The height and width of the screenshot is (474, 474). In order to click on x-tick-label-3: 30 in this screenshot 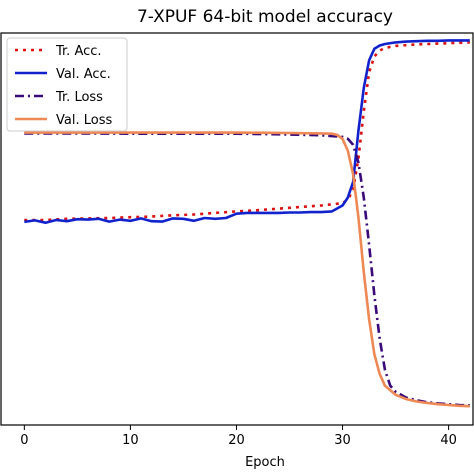, I will do `click(342, 440)`.